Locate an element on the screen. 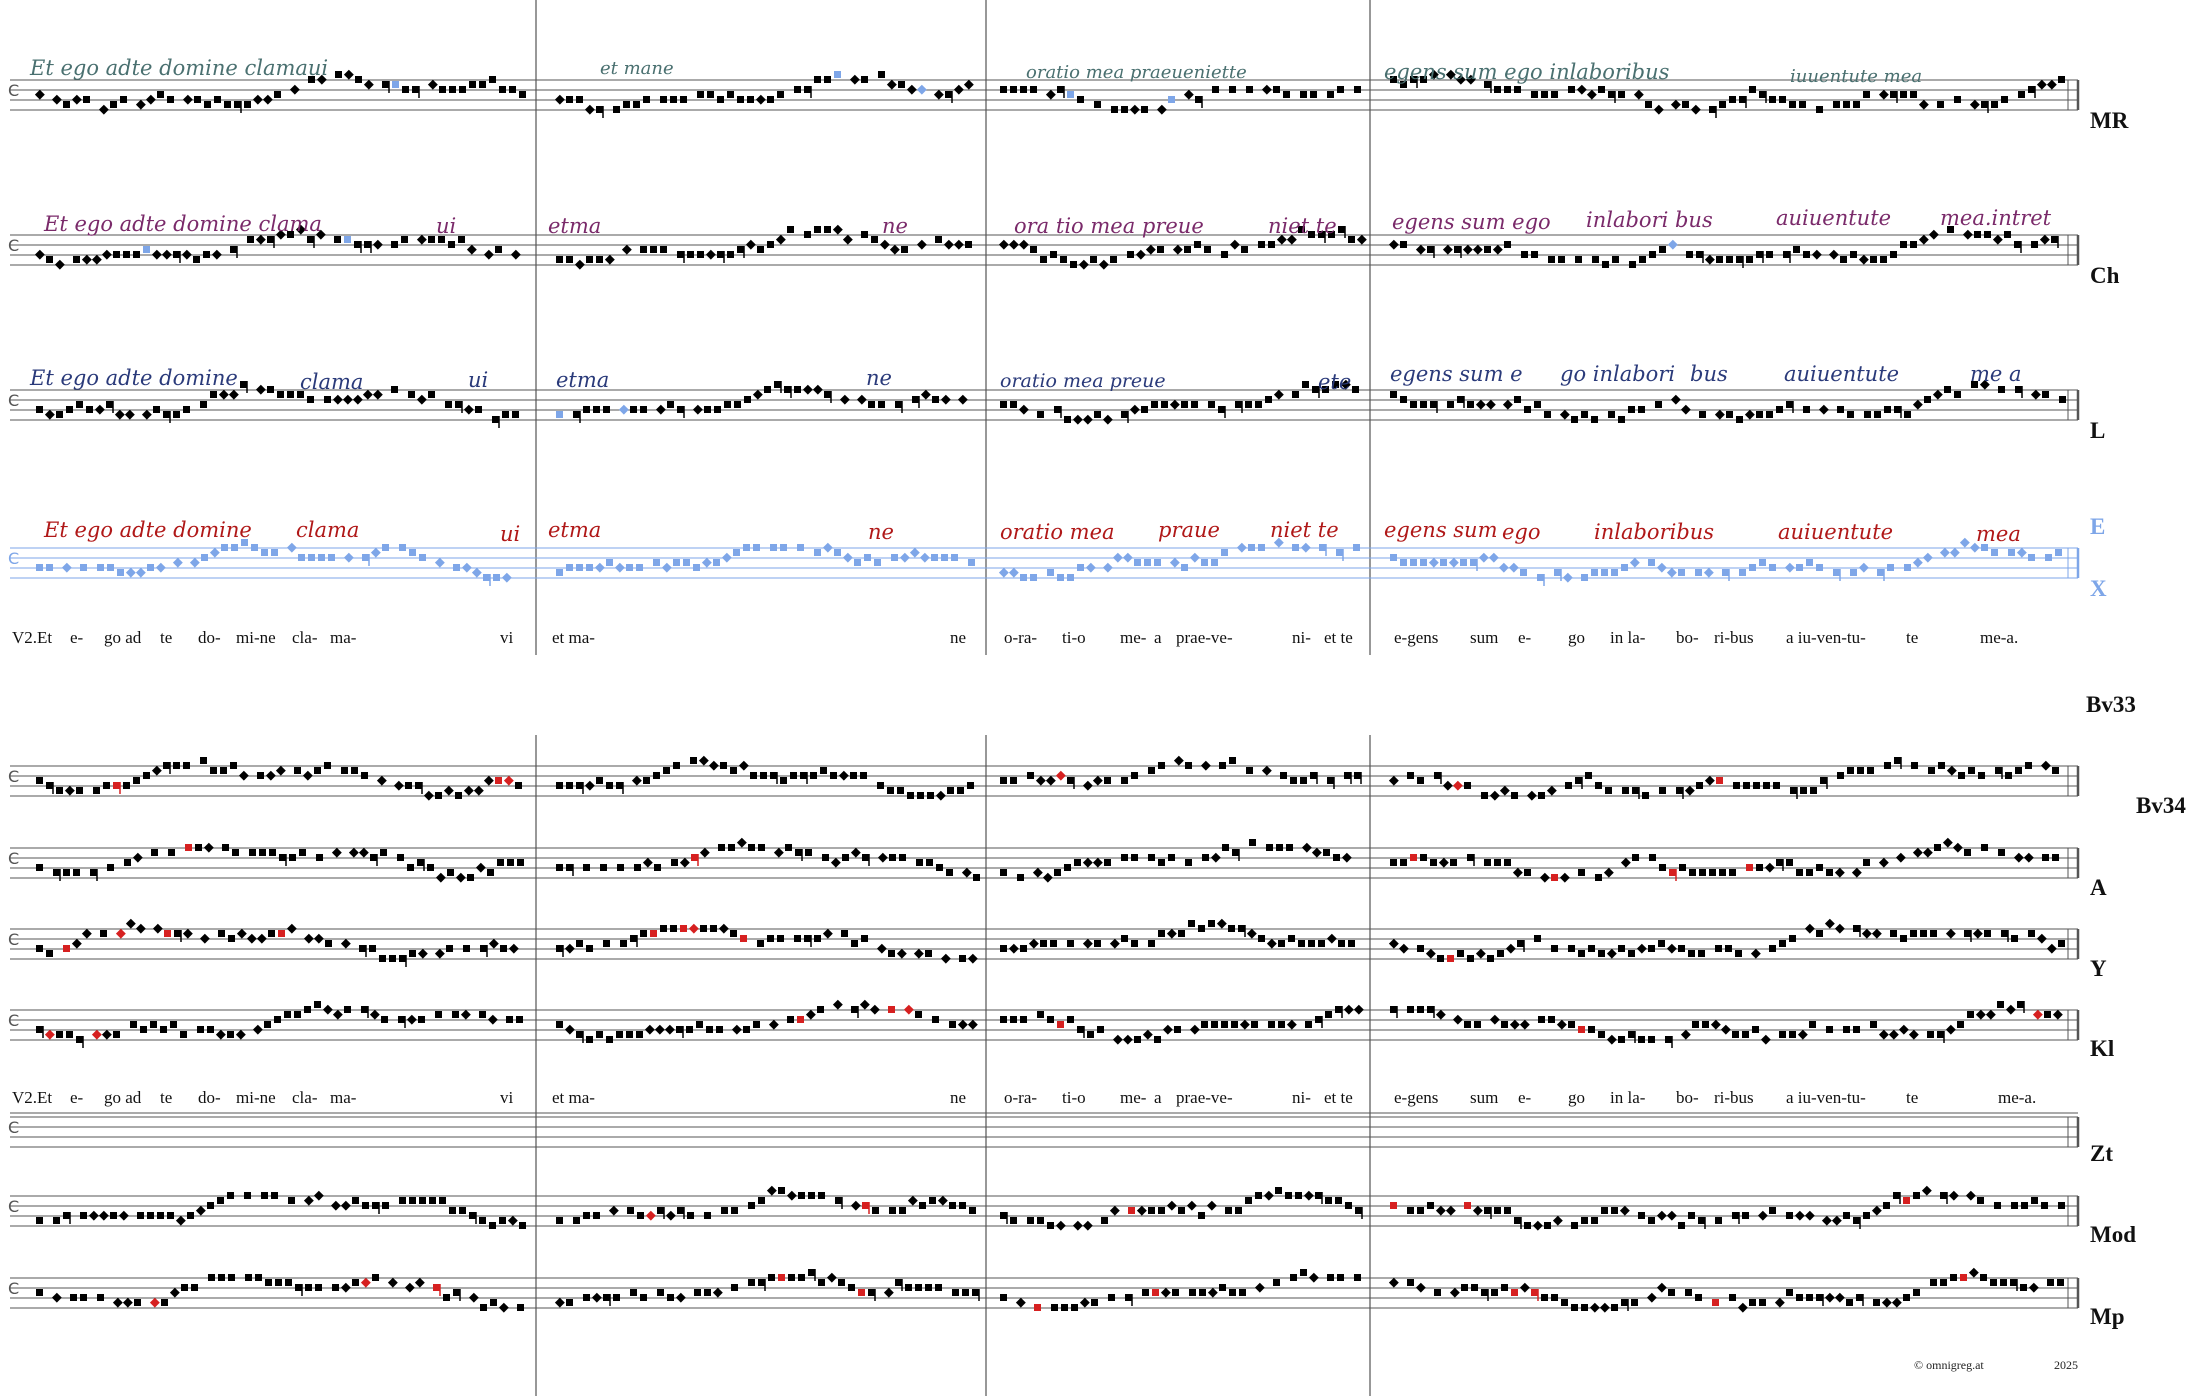 This screenshot has height=1396, width=2208. ch-text-2: ui is located at coordinates (446, 226).